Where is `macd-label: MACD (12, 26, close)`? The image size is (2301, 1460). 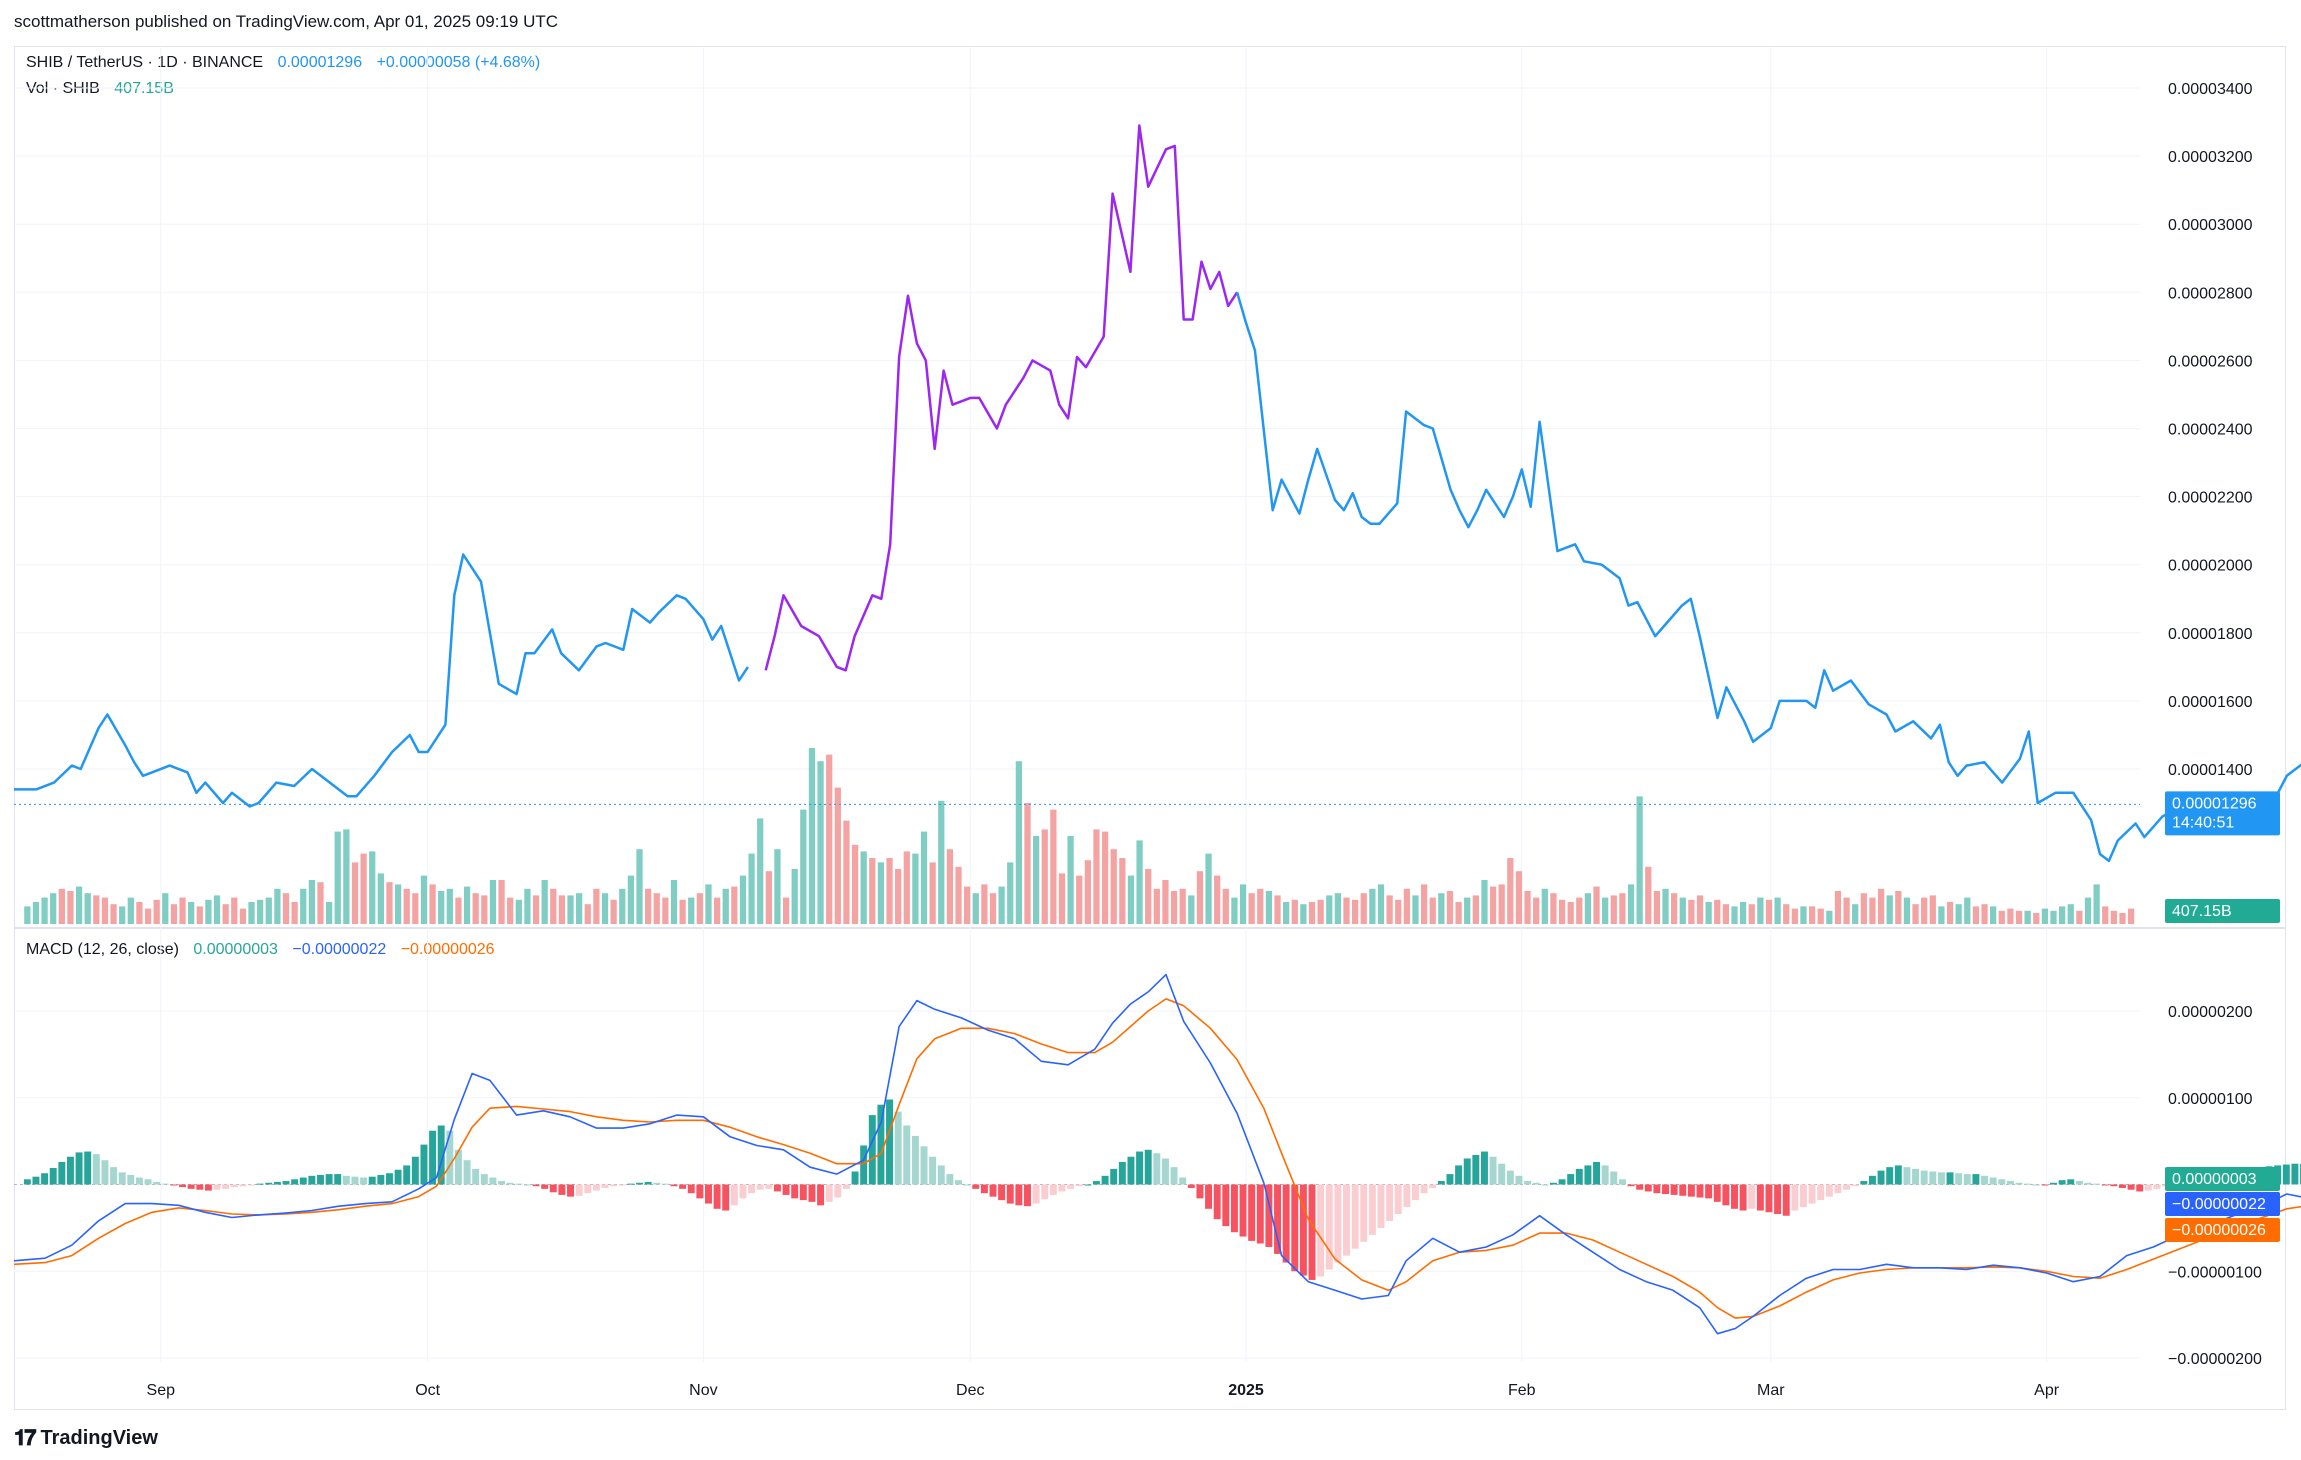
macd-label: MACD (12, 26, close) is located at coordinates (102, 949).